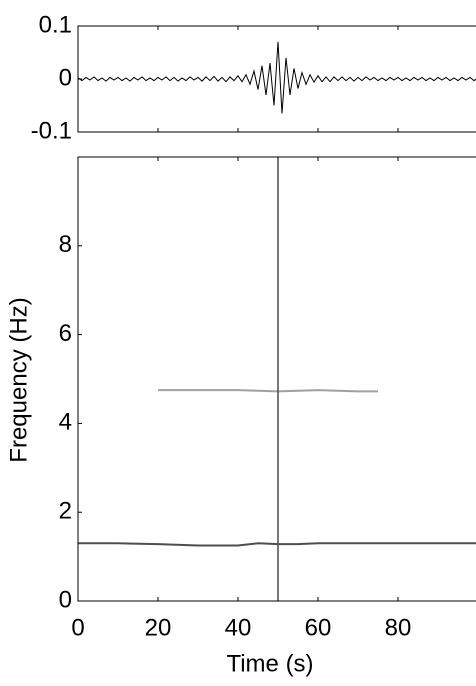  What do you see at coordinates (65, 333) in the screenshot?
I see `y-tick-label: 6` at bounding box center [65, 333].